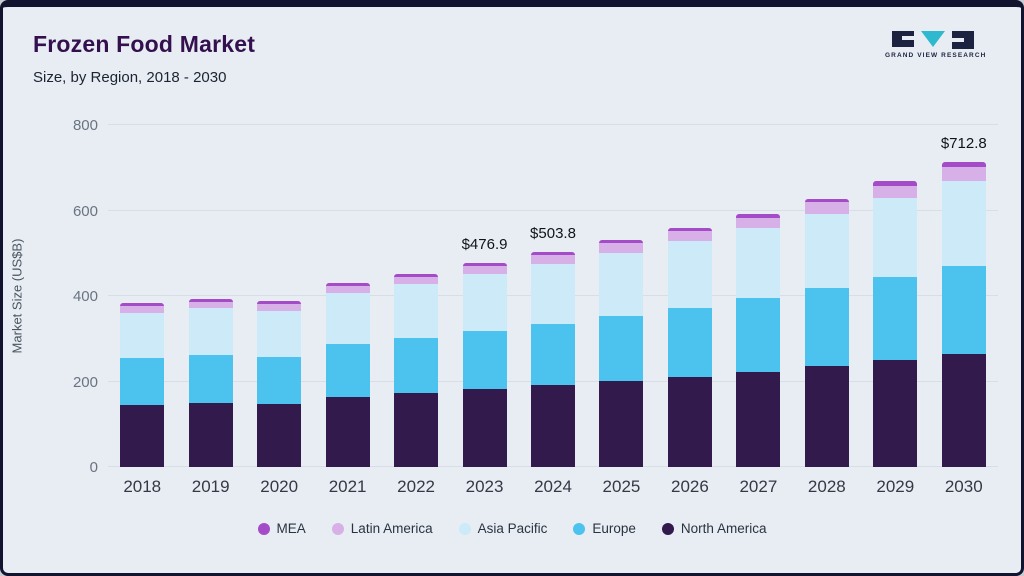 Image resolution: width=1024 pixels, height=576 pixels. What do you see at coordinates (758, 486) in the screenshot?
I see `x-tick-label: 2027` at bounding box center [758, 486].